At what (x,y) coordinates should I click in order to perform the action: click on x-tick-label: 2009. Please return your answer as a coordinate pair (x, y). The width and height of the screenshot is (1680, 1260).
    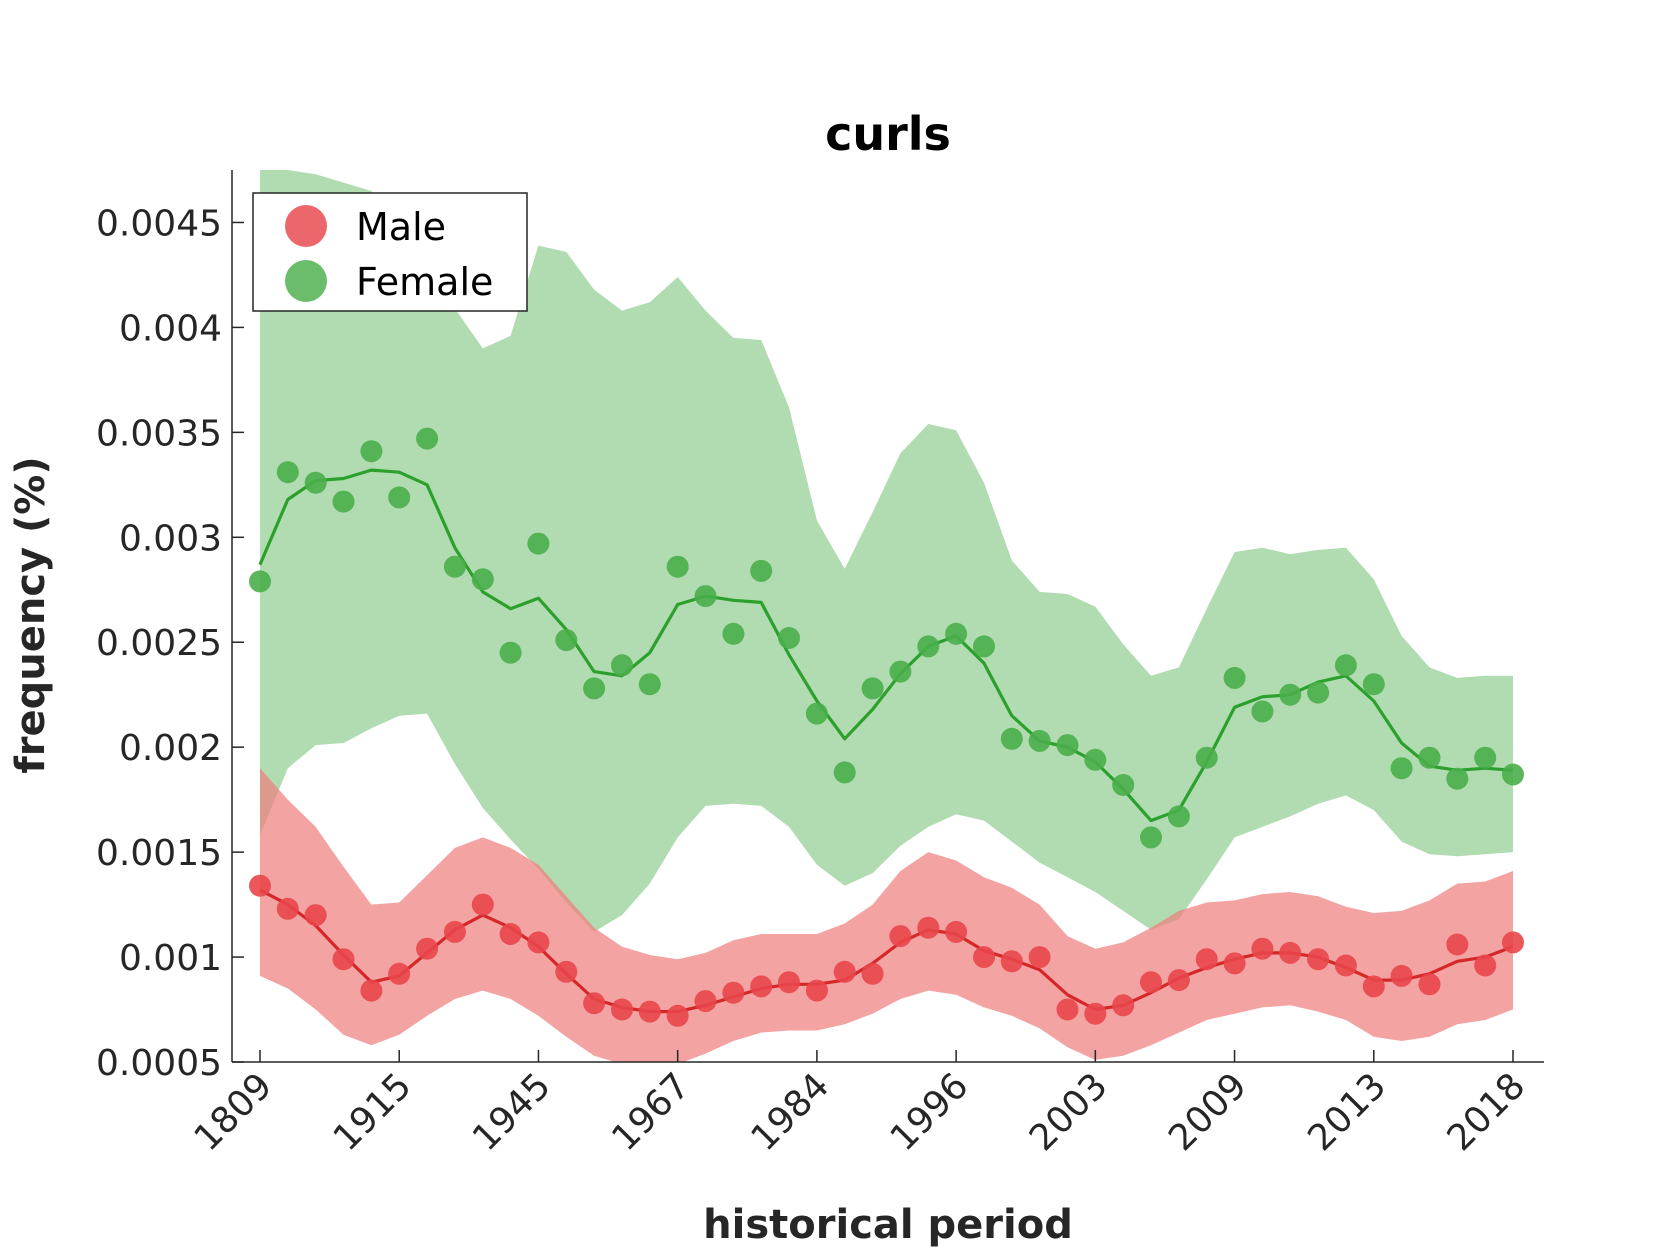
    Looking at the image, I should click on (1208, 1112).